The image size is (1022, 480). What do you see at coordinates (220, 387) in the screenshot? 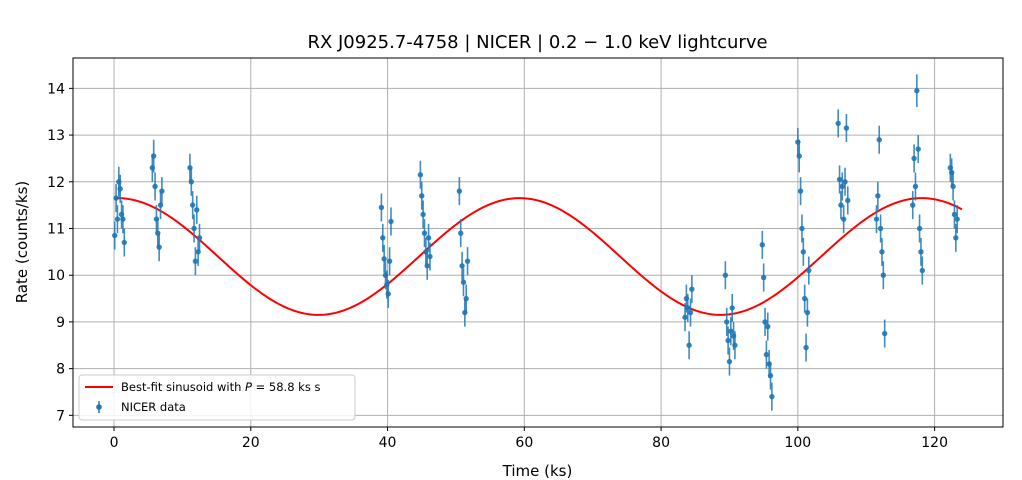
I see `legend-fit-label: Best-fit sinusoid with P = 58.8 ks s` at bounding box center [220, 387].